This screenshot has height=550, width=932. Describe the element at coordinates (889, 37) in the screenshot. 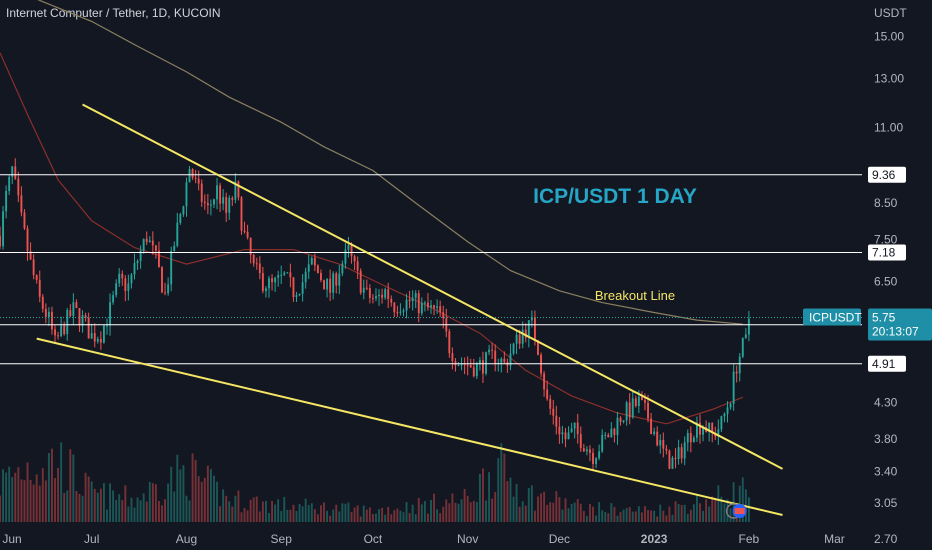

I see `price-tick-label: 15.00` at that location.